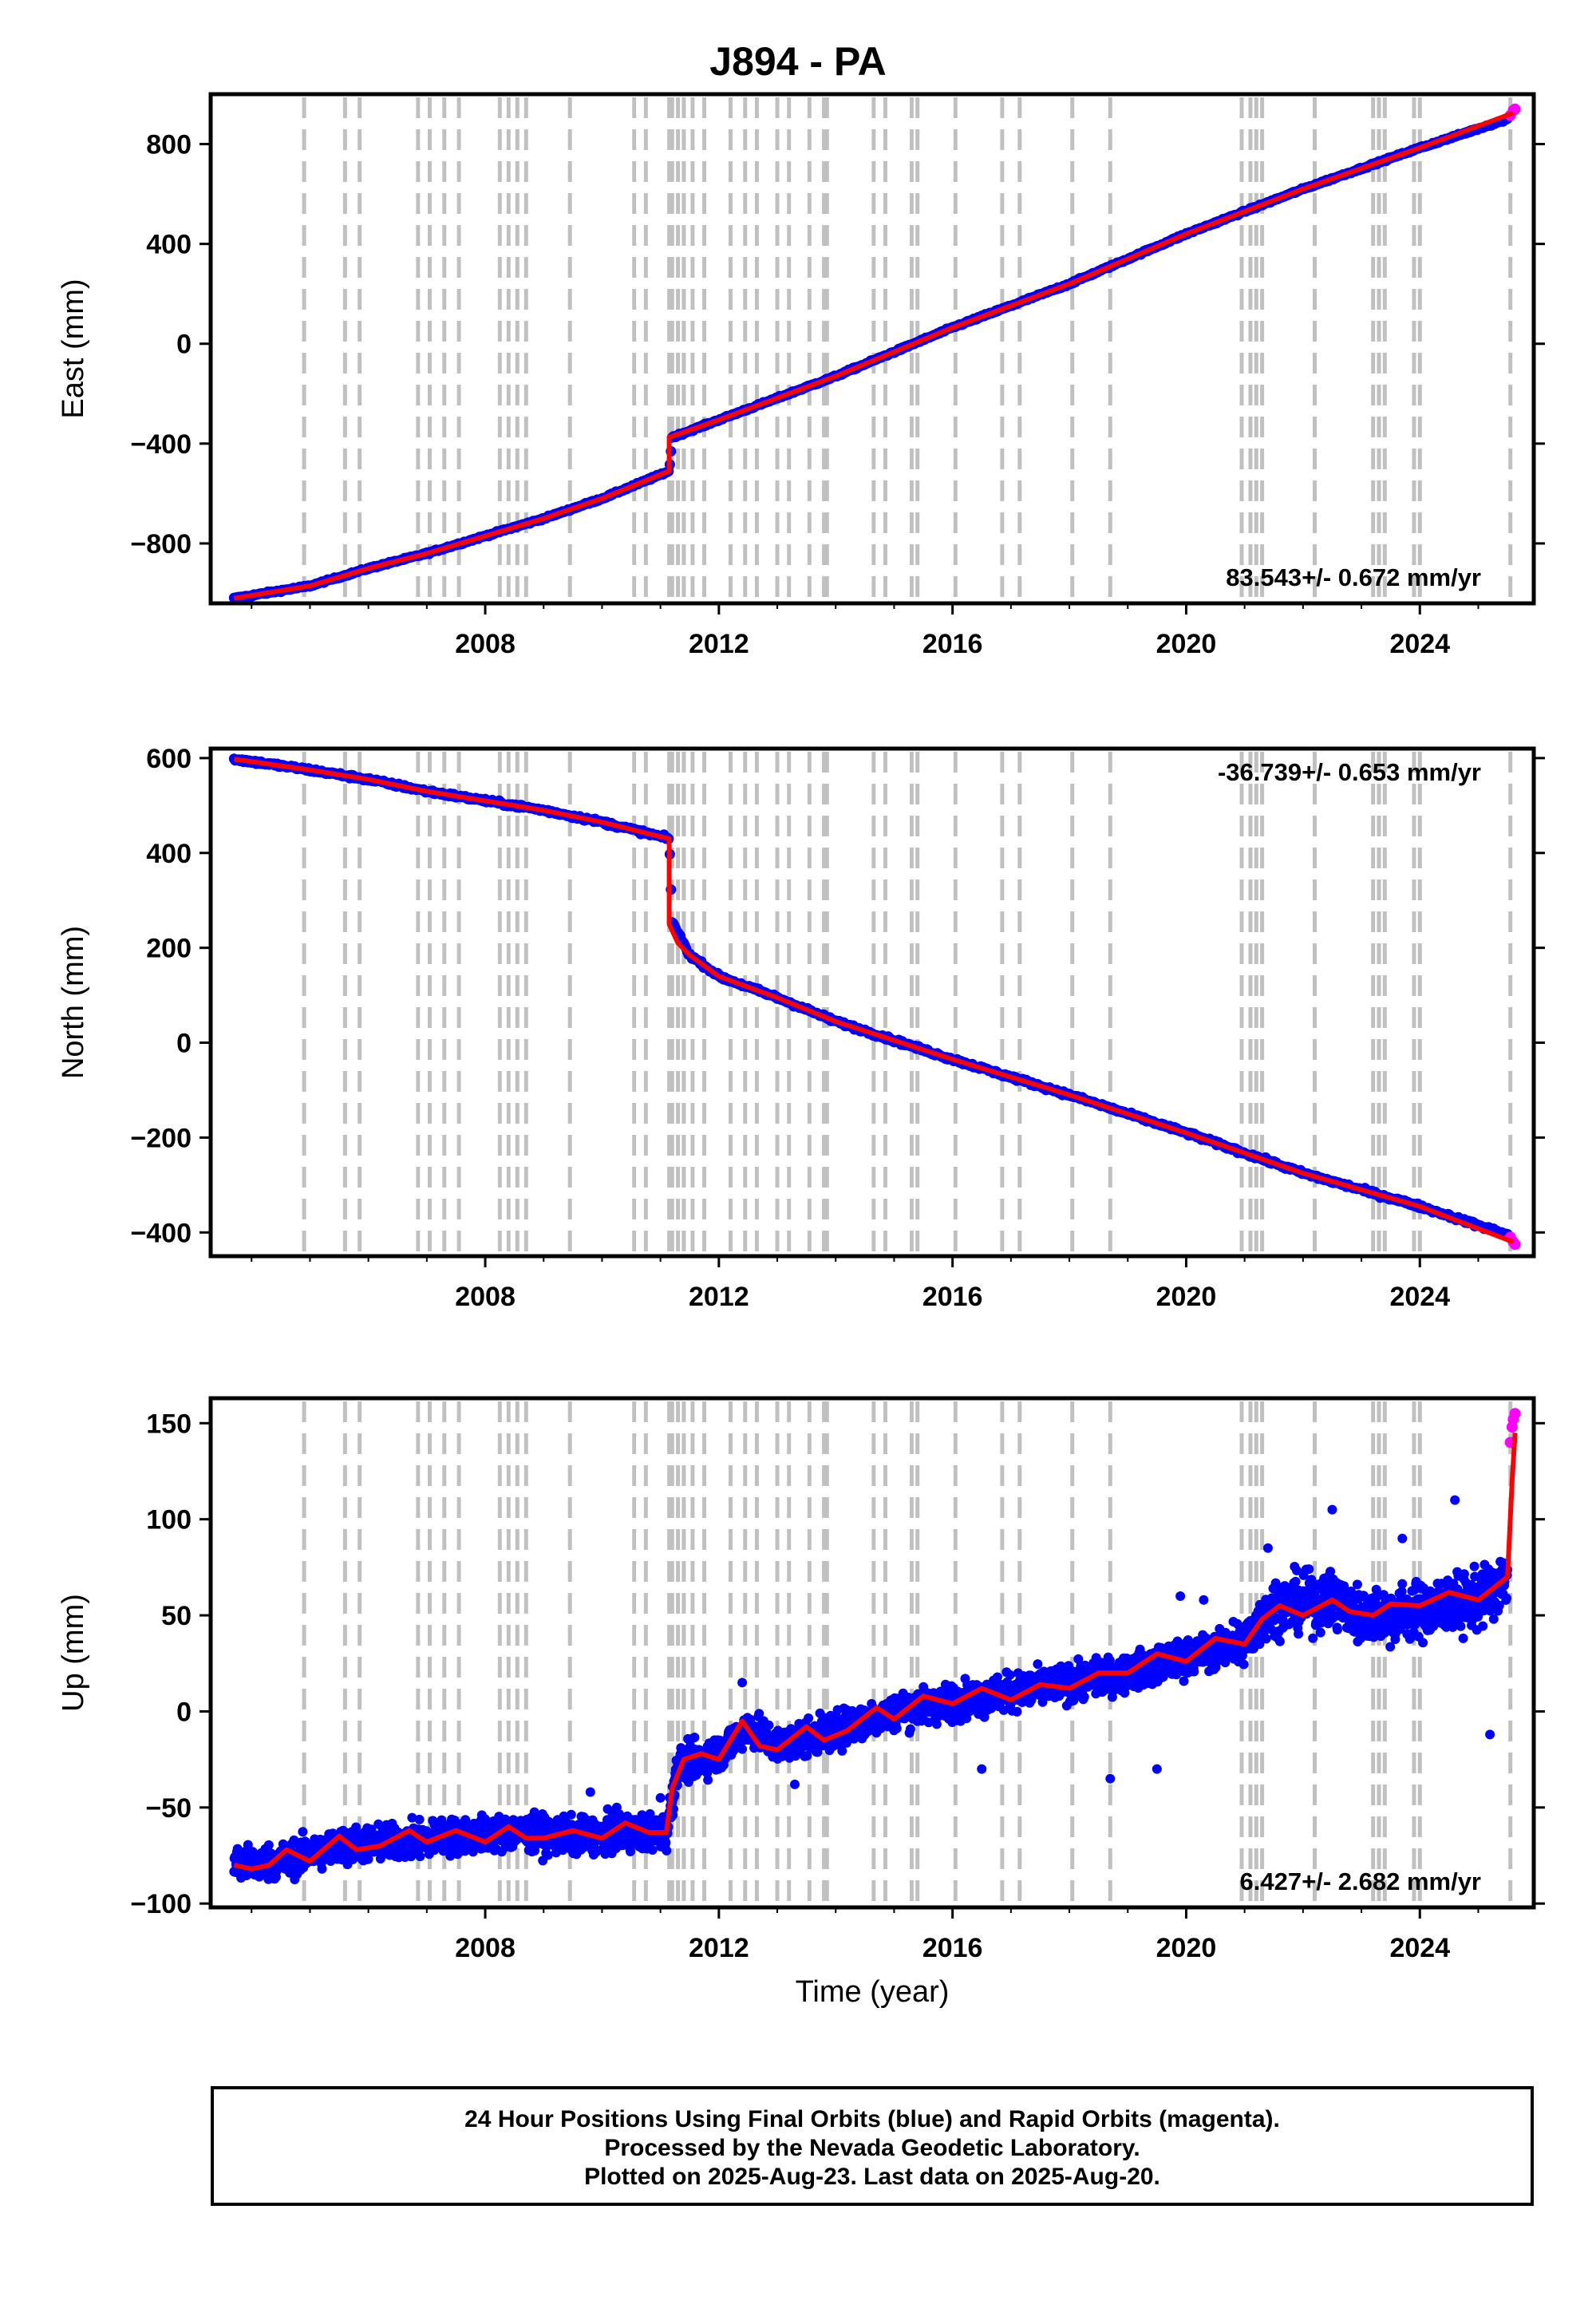 This screenshot has height=2316, width=1596. I want to click on rate-label: 83.543+/- 0.672 mm/yr, so click(1353, 577).